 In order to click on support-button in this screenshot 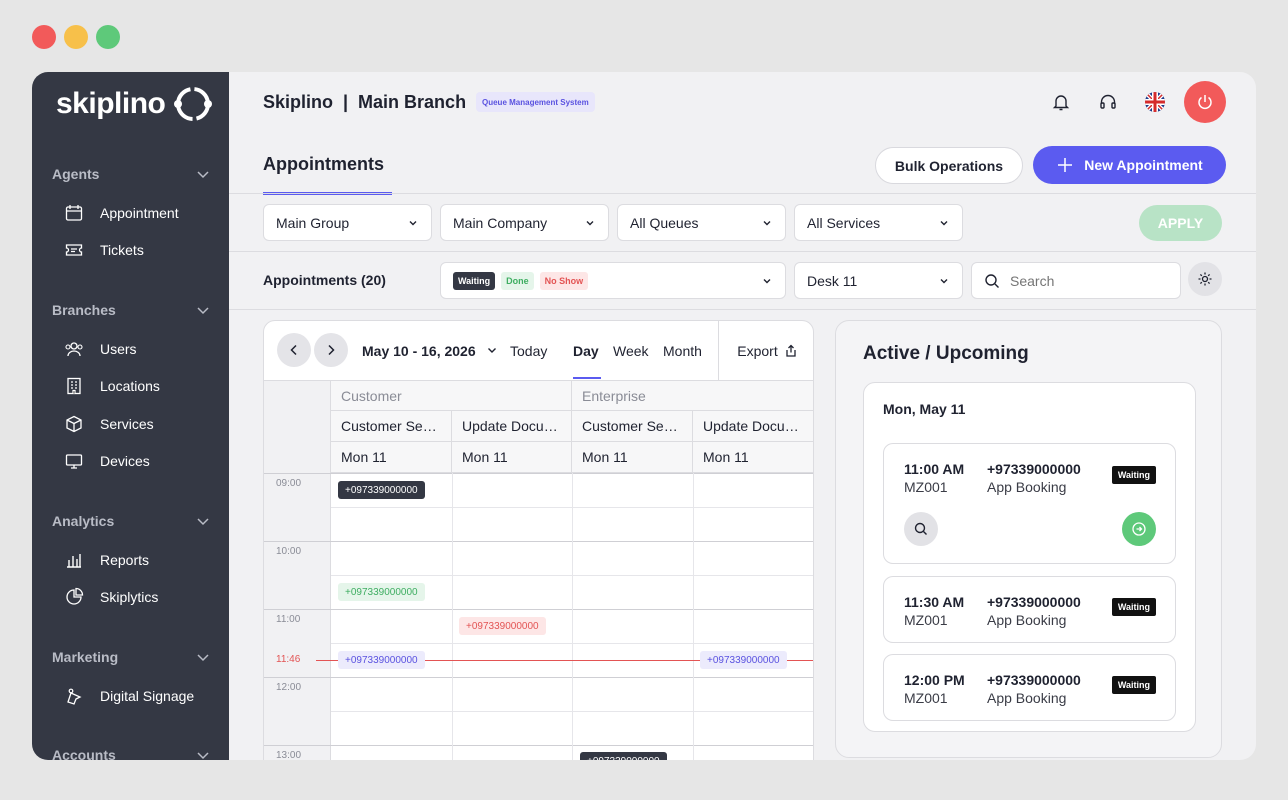, I will do `click(1108, 102)`.